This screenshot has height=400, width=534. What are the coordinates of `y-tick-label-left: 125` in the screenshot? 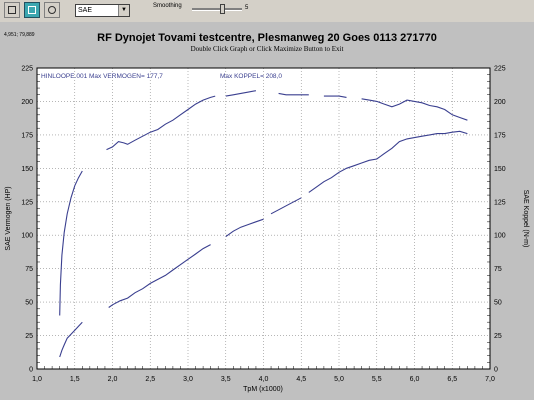 It's located at (27, 202).